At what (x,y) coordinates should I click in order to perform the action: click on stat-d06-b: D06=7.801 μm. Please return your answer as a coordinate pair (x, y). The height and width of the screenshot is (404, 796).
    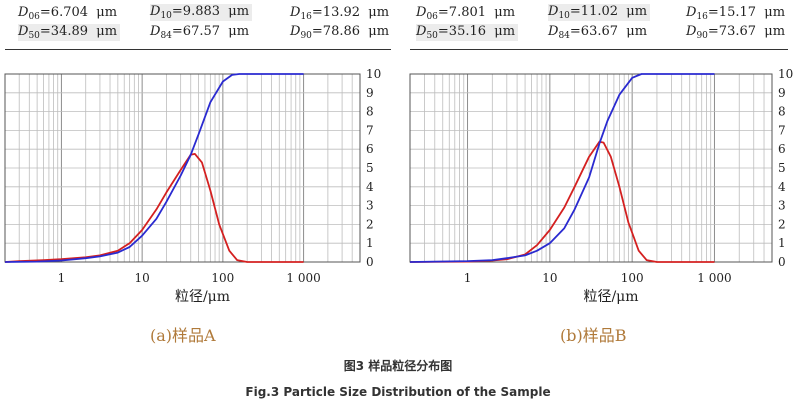
    Looking at the image, I should click on (466, 13).